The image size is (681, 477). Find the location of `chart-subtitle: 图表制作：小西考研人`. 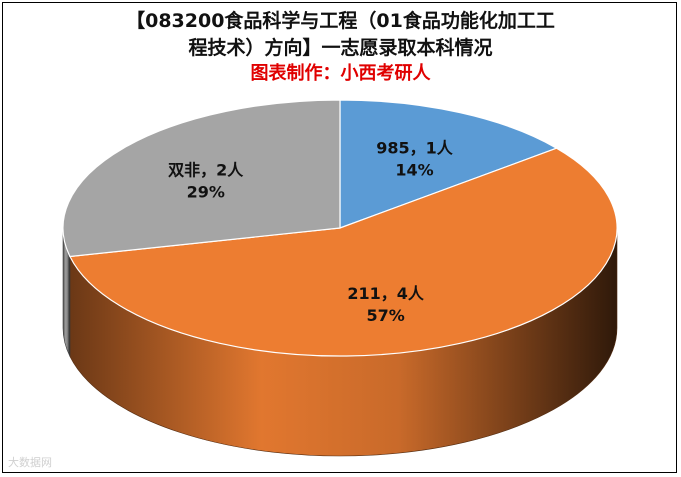

chart-subtitle: 图表制作：小西考研人 is located at coordinates (340, 73).